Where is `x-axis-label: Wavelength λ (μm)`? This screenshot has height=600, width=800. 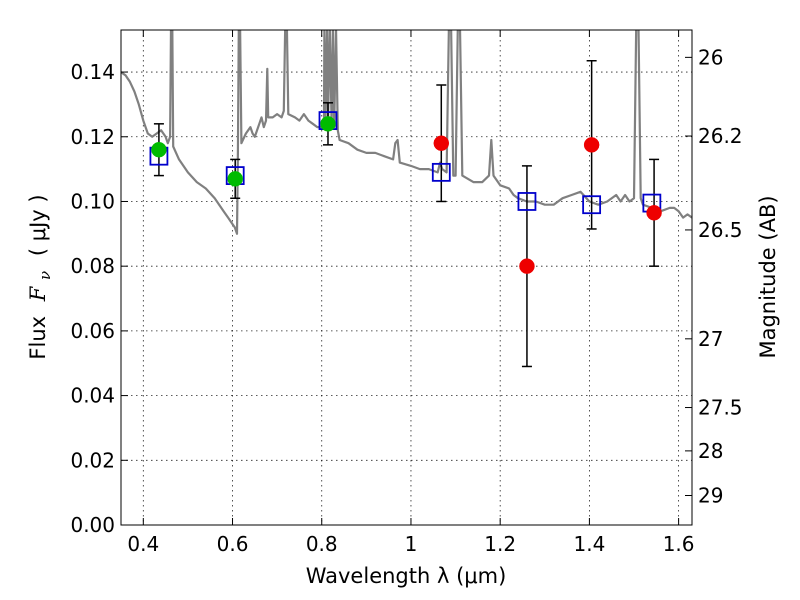 x-axis-label: Wavelength λ (μm) is located at coordinates (406, 576).